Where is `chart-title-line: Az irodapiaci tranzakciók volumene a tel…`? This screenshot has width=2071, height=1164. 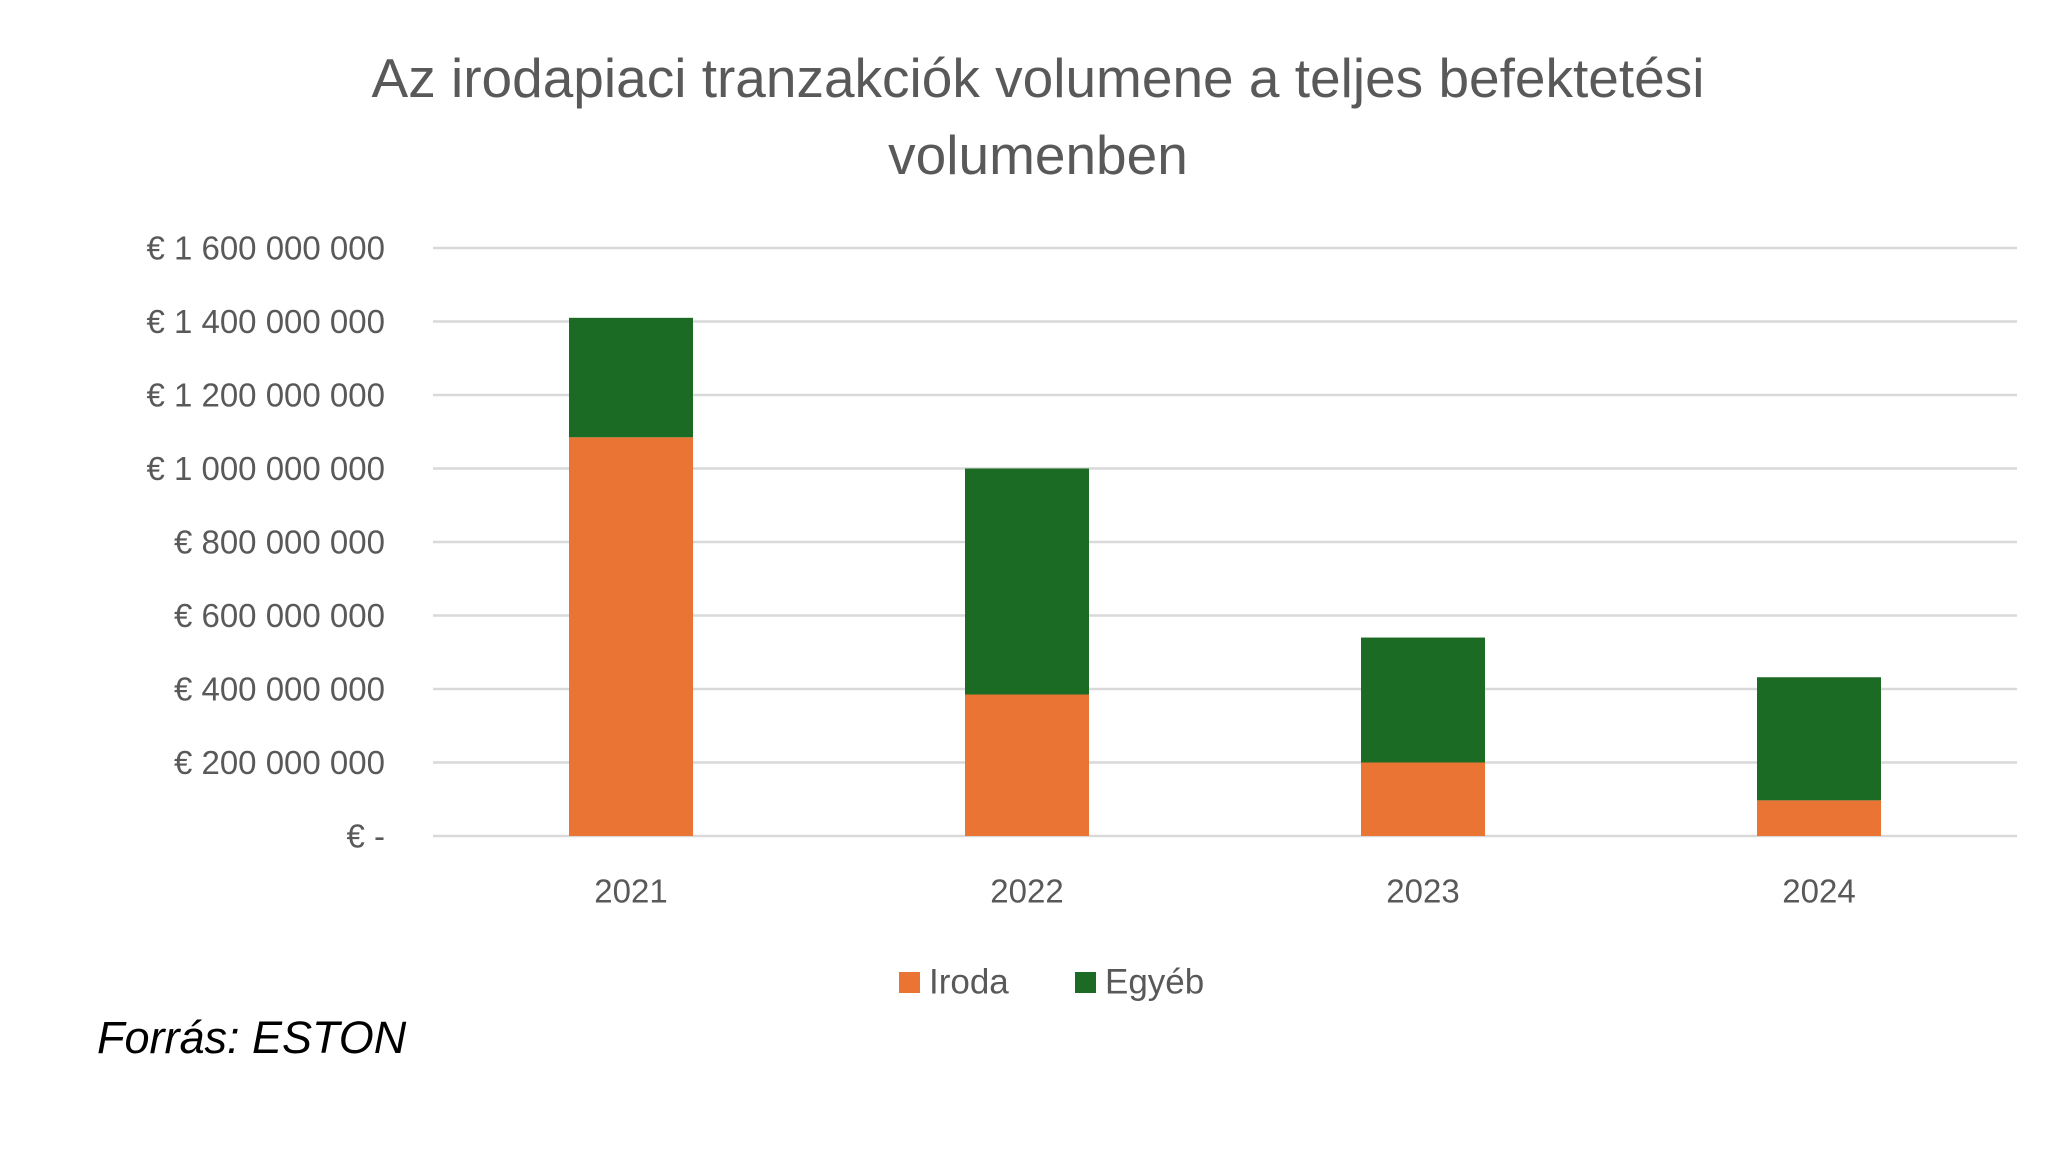
chart-title-line: Az irodapiaci tranzakciók volumene a tel… is located at coordinates (1038, 78).